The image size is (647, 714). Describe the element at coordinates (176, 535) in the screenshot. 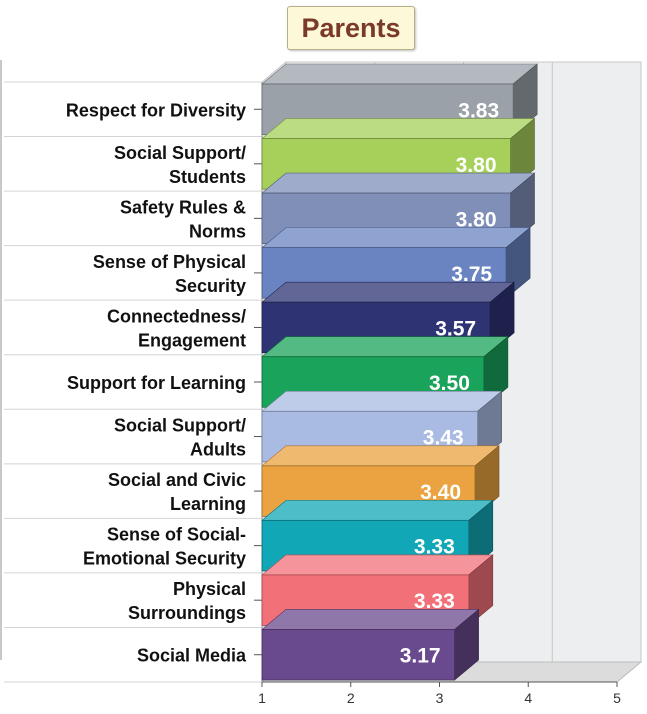

I see `category-label: Sense of Social-` at that location.